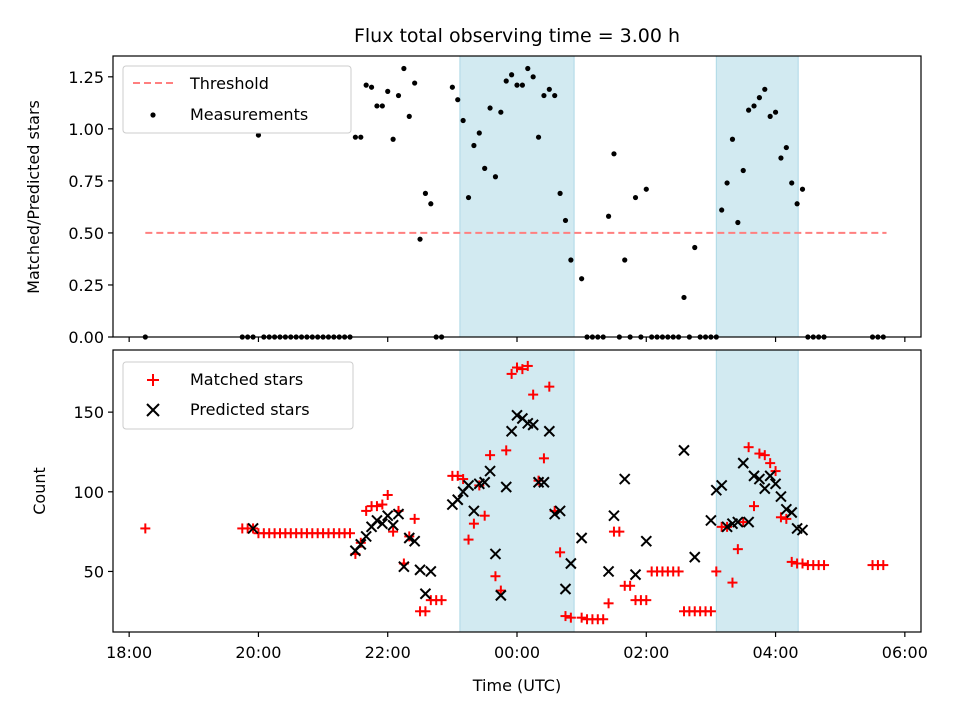  What do you see at coordinates (517, 36) in the screenshot?
I see `top-chart-title: Flux total observing time = 3.00 h` at bounding box center [517, 36].